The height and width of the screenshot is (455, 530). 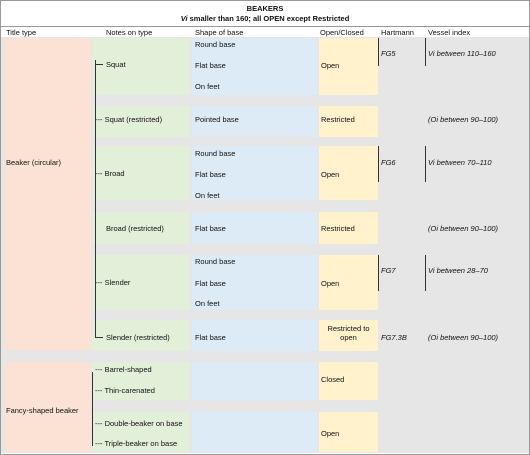 What do you see at coordinates (113, 282) in the screenshot?
I see `note: --- Slender` at bounding box center [113, 282].